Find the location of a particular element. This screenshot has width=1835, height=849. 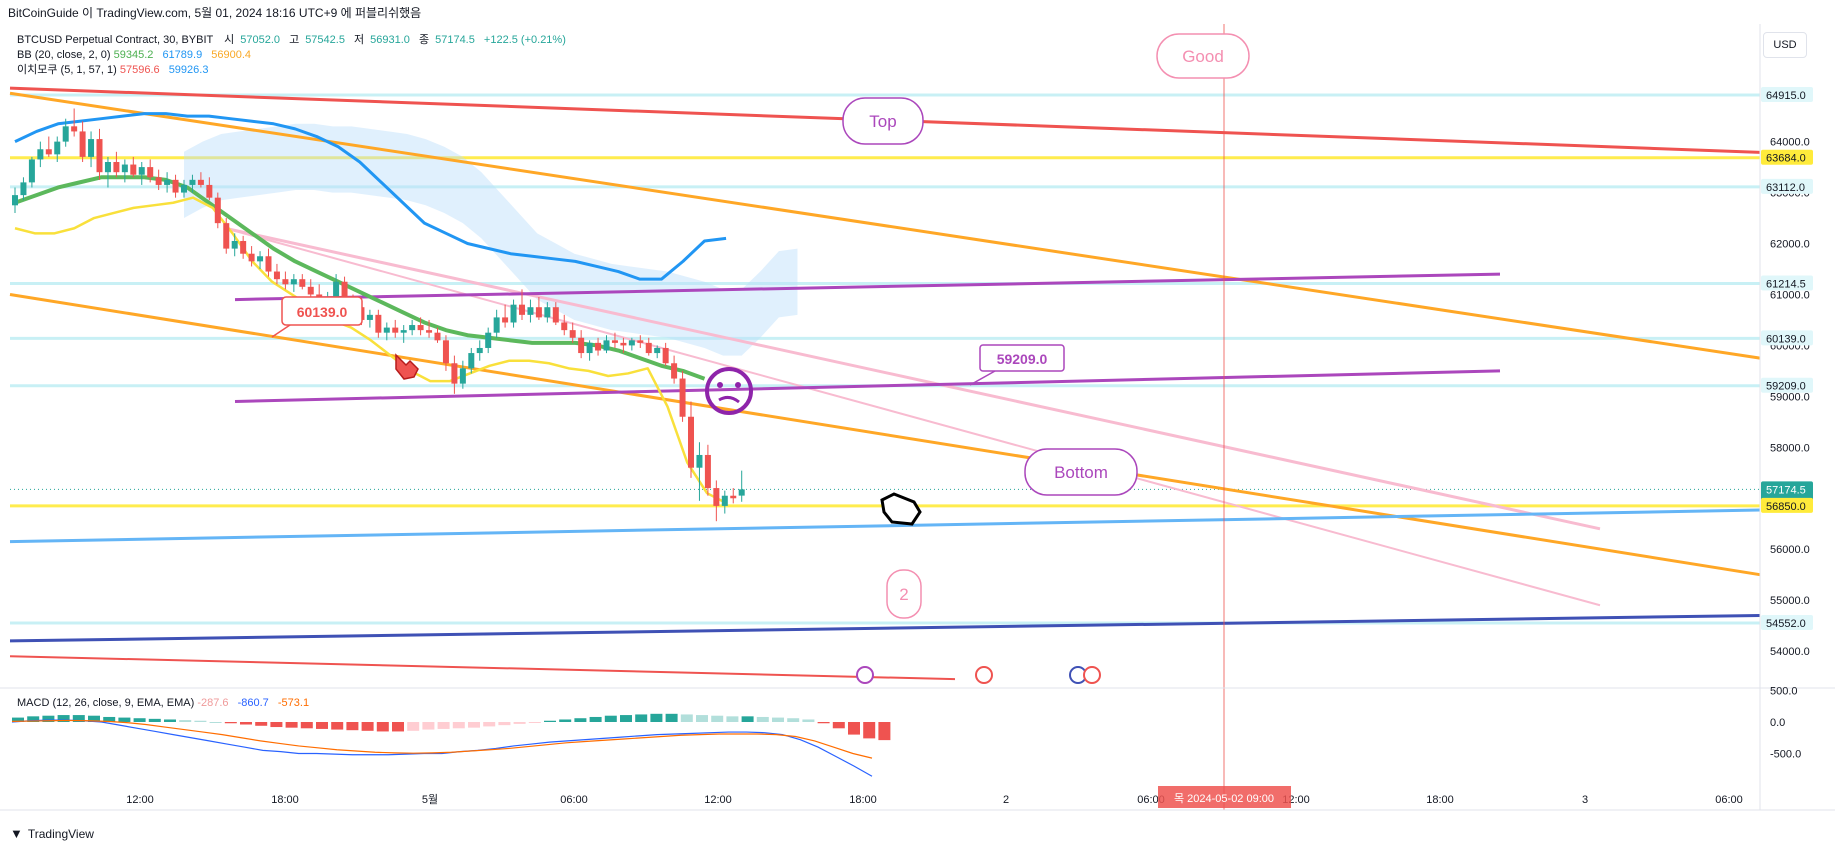

trendline-purple-lower is located at coordinates (867, 386).